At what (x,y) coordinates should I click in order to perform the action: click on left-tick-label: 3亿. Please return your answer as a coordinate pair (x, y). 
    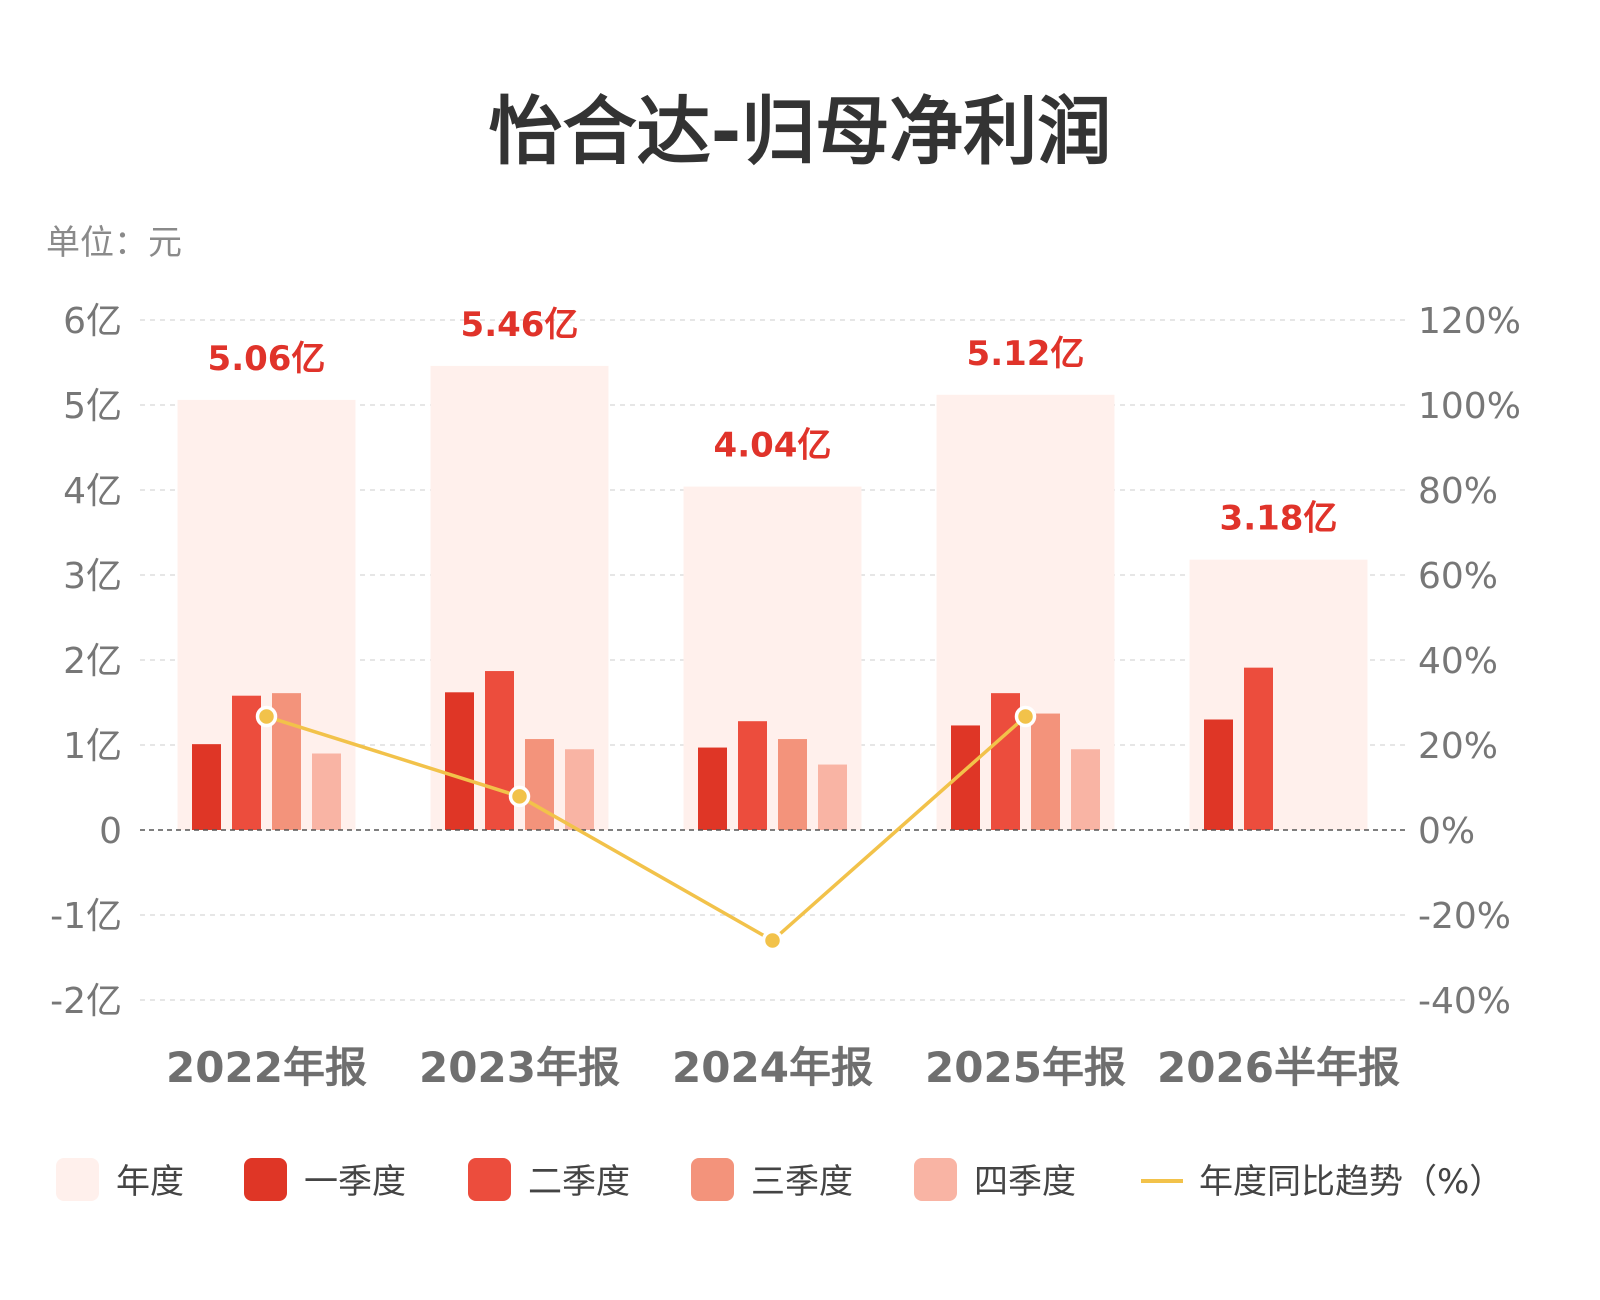
    Looking at the image, I should click on (92, 576).